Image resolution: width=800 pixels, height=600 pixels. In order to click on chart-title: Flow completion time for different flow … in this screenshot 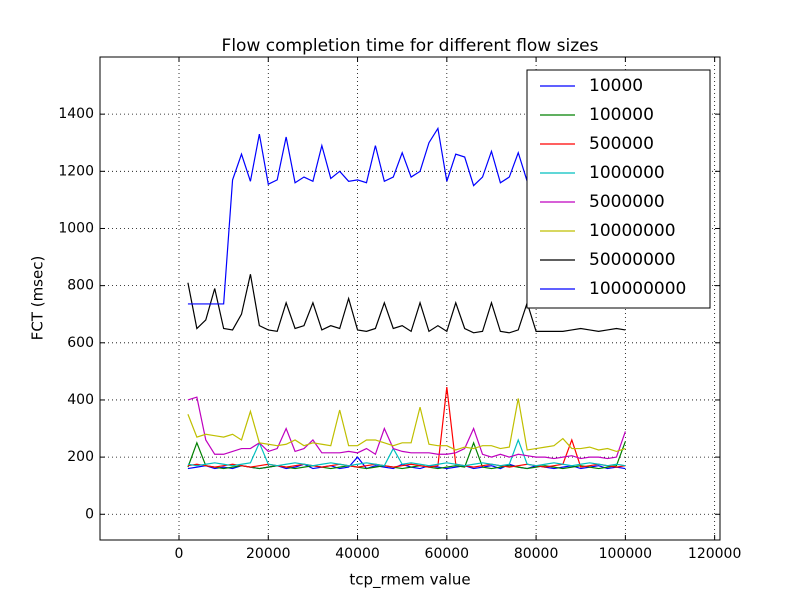, I will do `click(410, 46)`.